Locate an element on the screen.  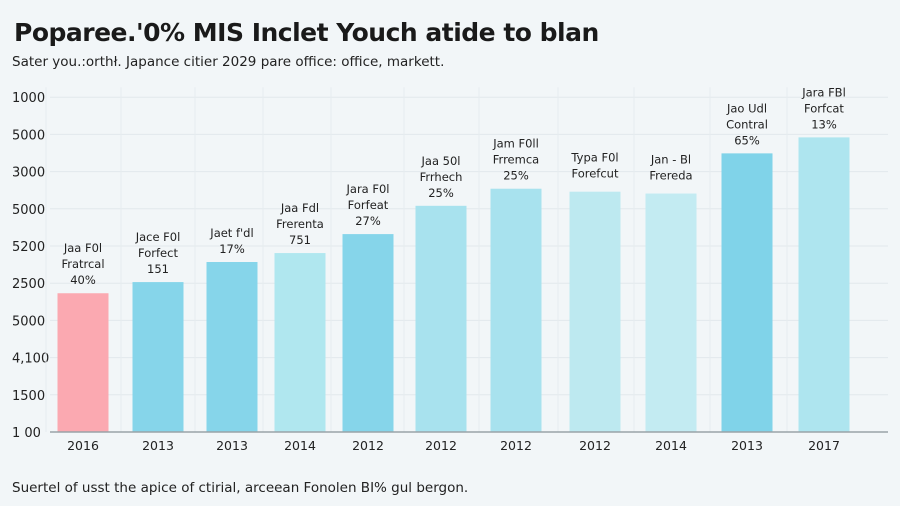
x-tick-label: 2017 is located at coordinates (824, 445).